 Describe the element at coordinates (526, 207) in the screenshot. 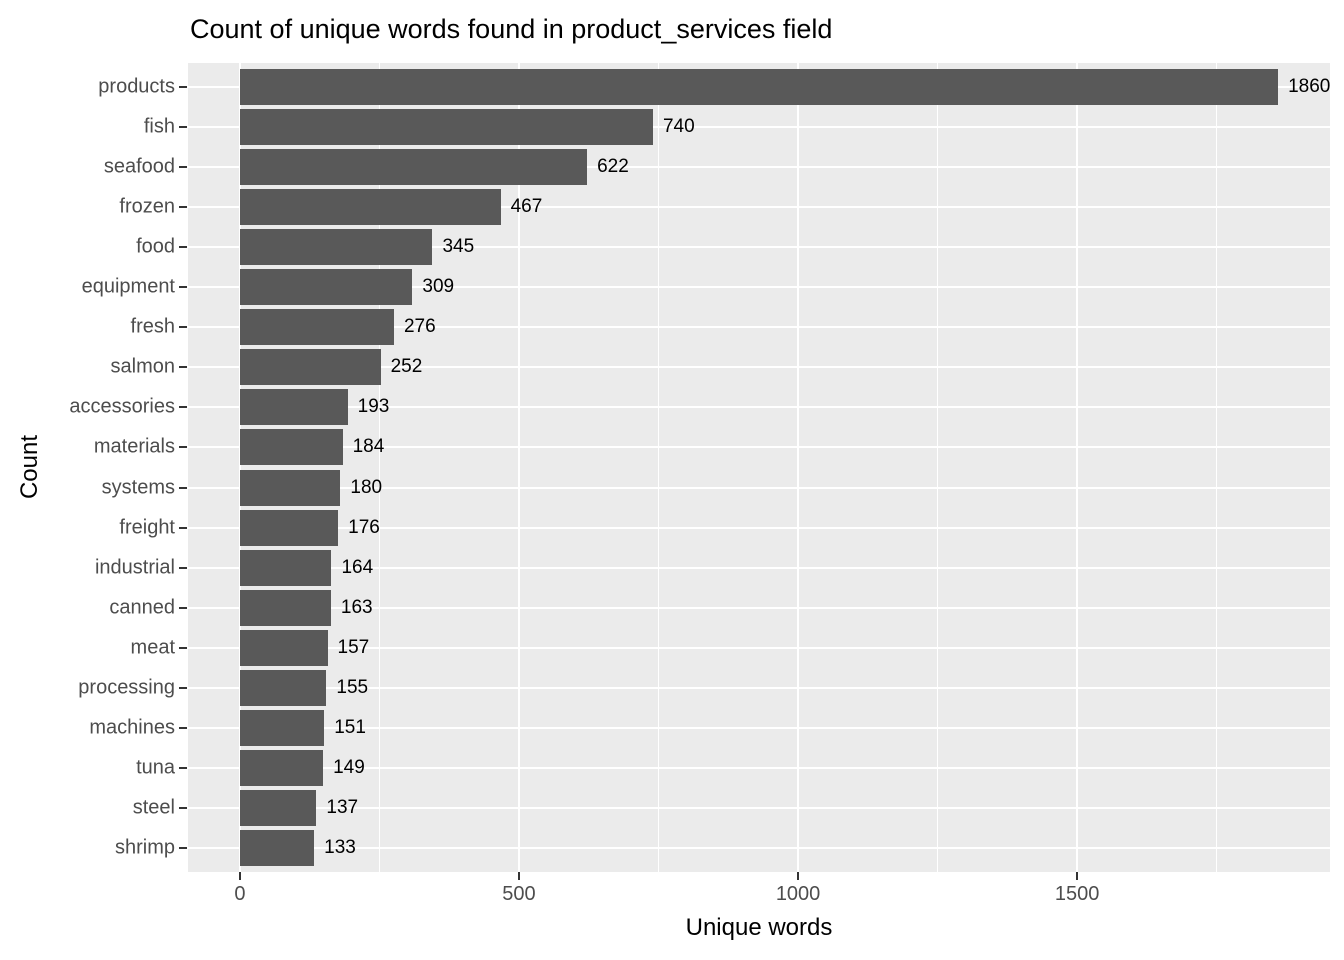

I see `bar-value-label: 467` at that location.